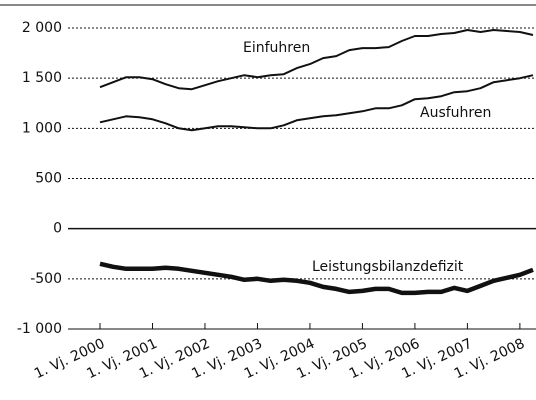 The image size is (536, 400). What do you see at coordinates (42, 28) in the screenshot?
I see `y-tick-label: 2 000` at bounding box center [42, 28].